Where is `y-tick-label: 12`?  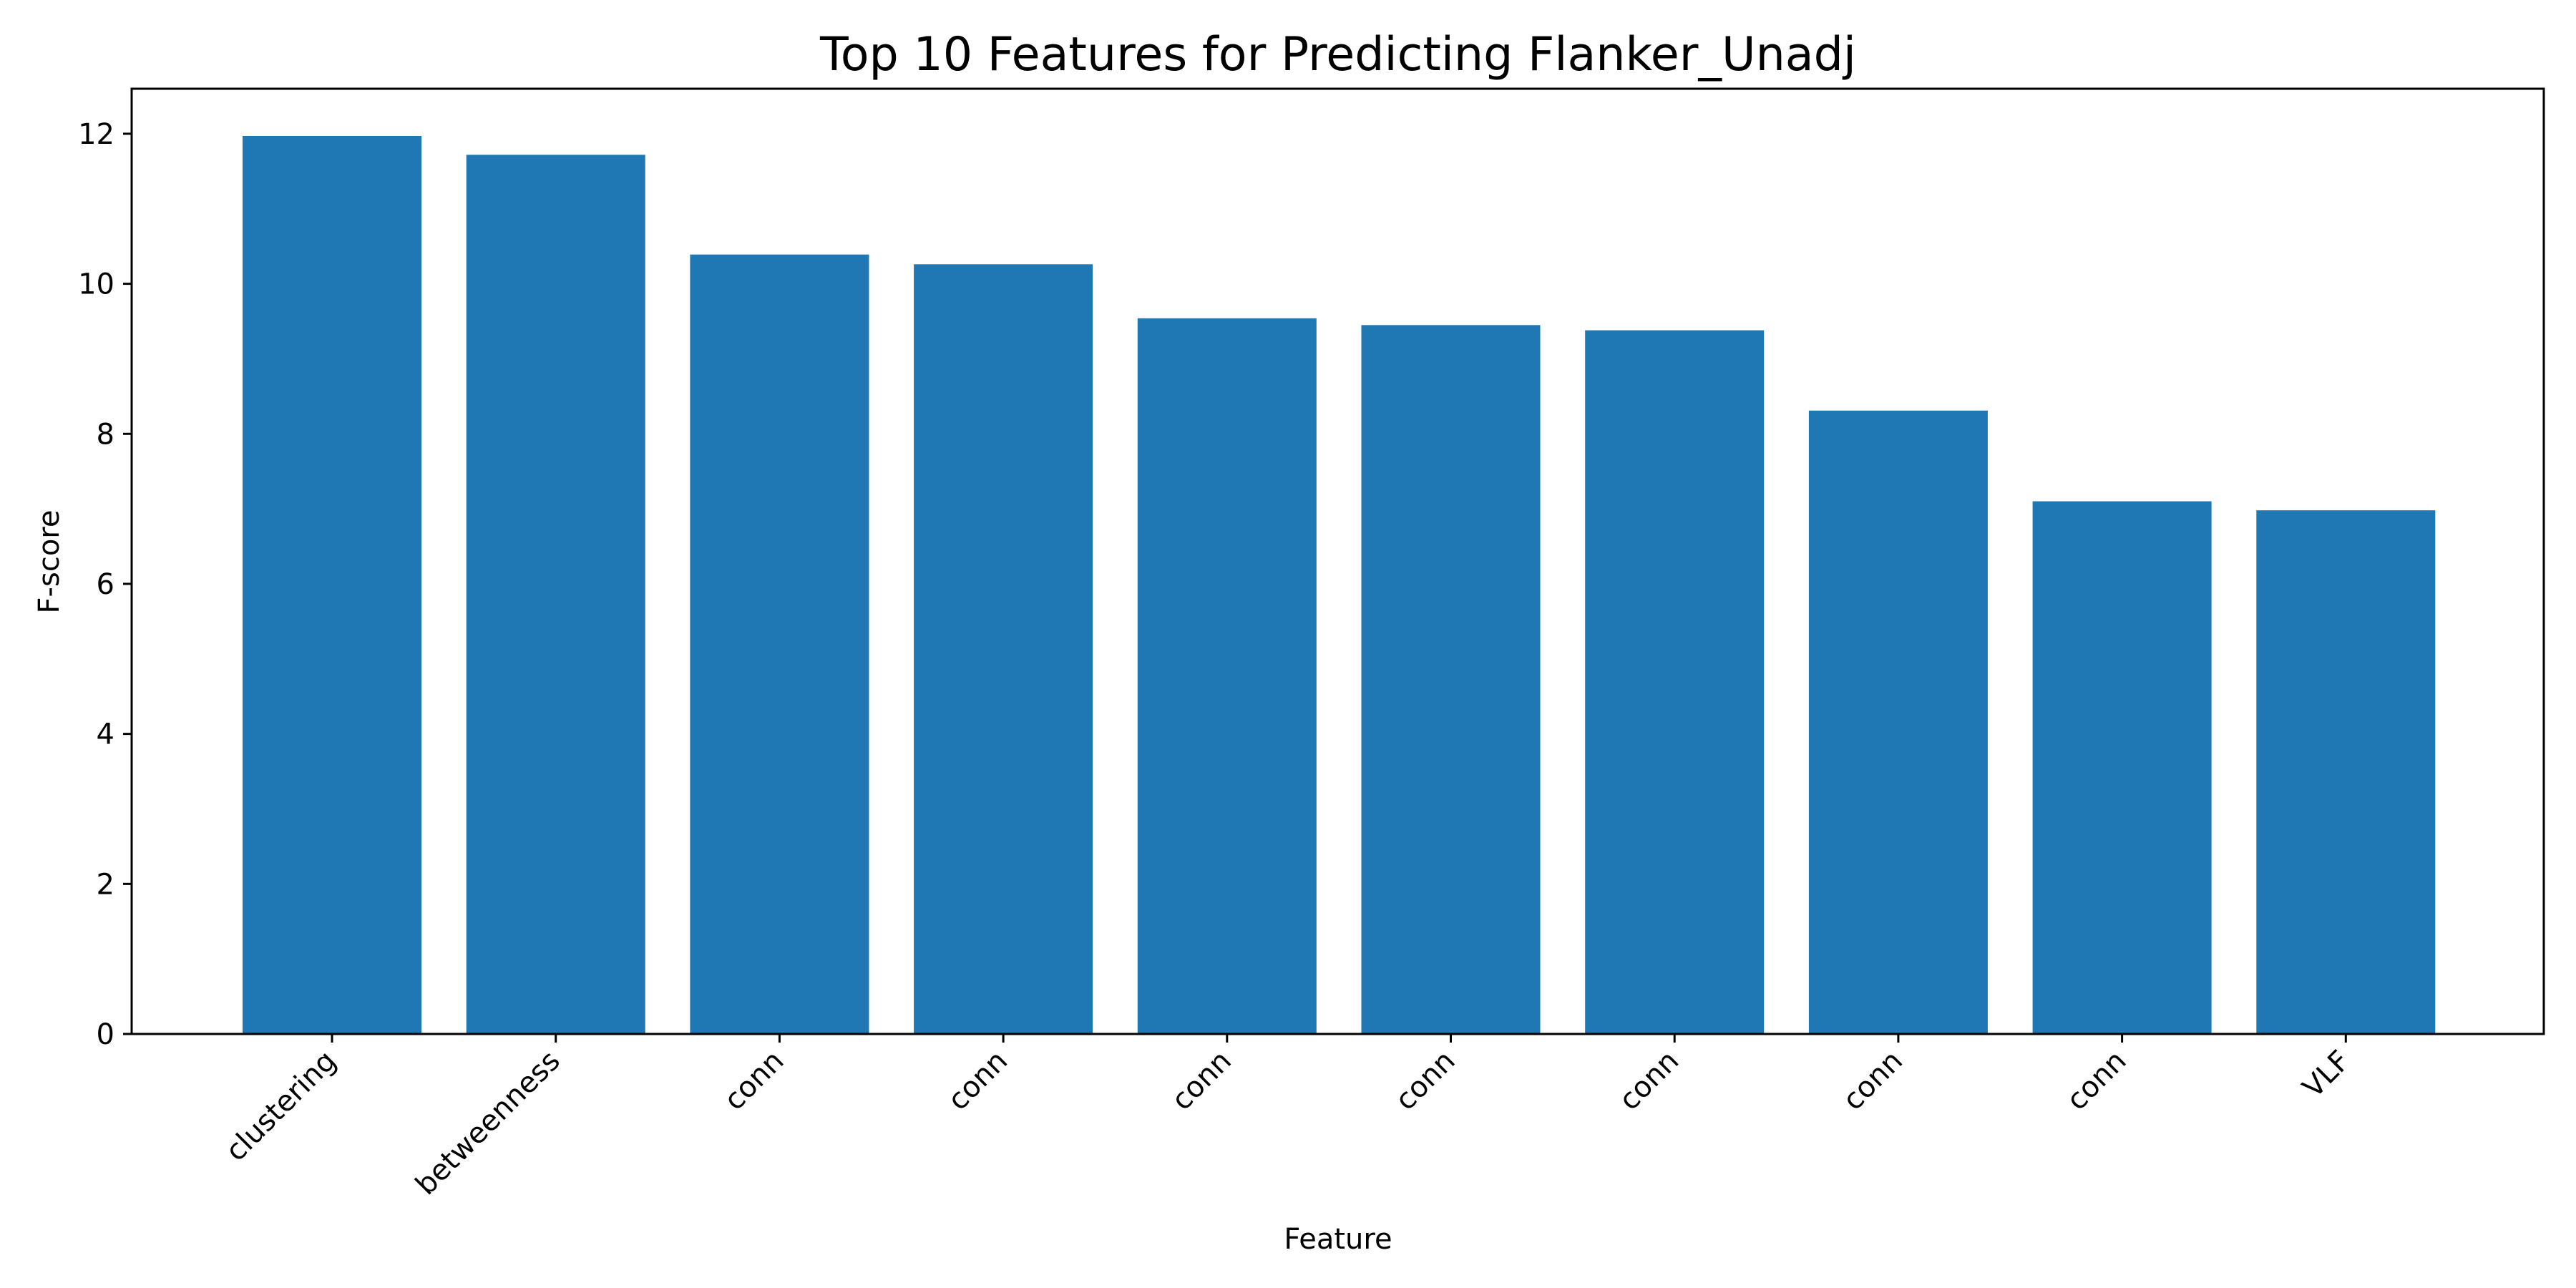
y-tick-label: 12 is located at coordinates (96, 134).